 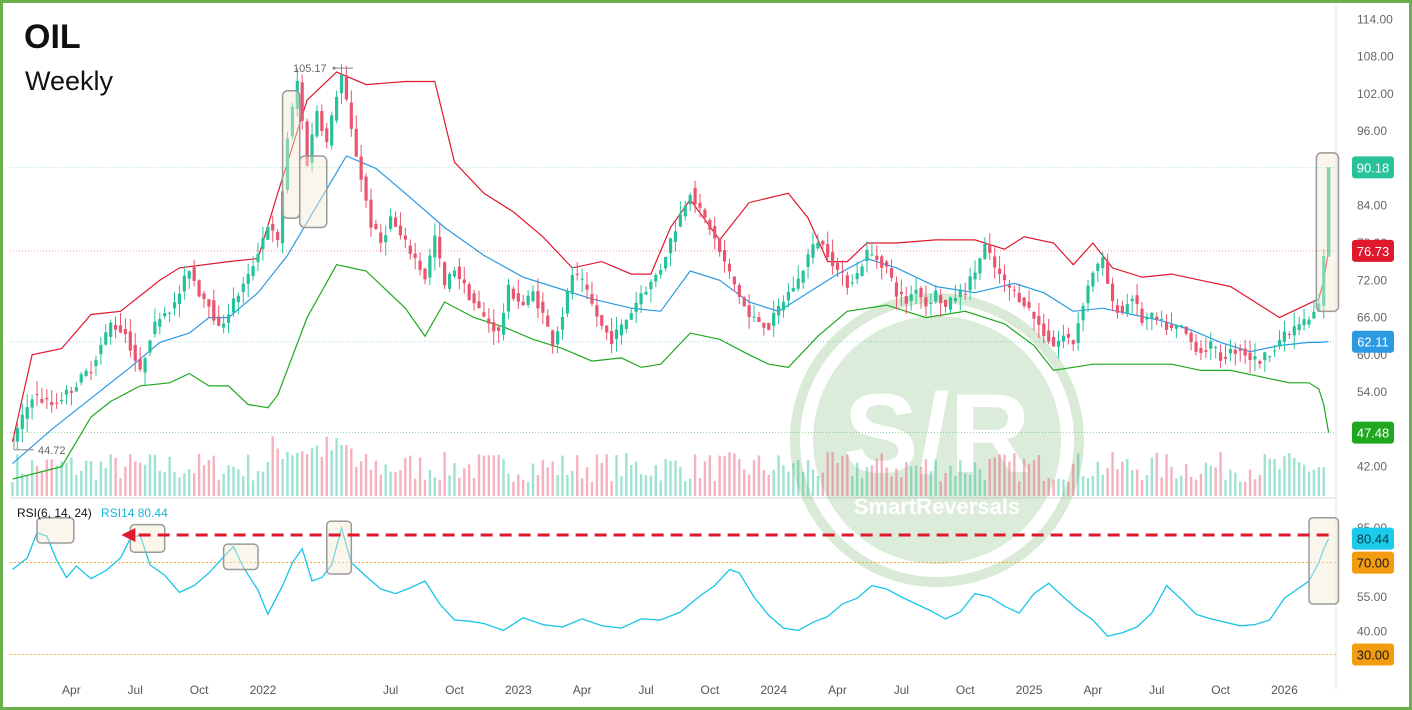 I want to click on watermark-logo-text: S/R, so click(x=937, y=433).